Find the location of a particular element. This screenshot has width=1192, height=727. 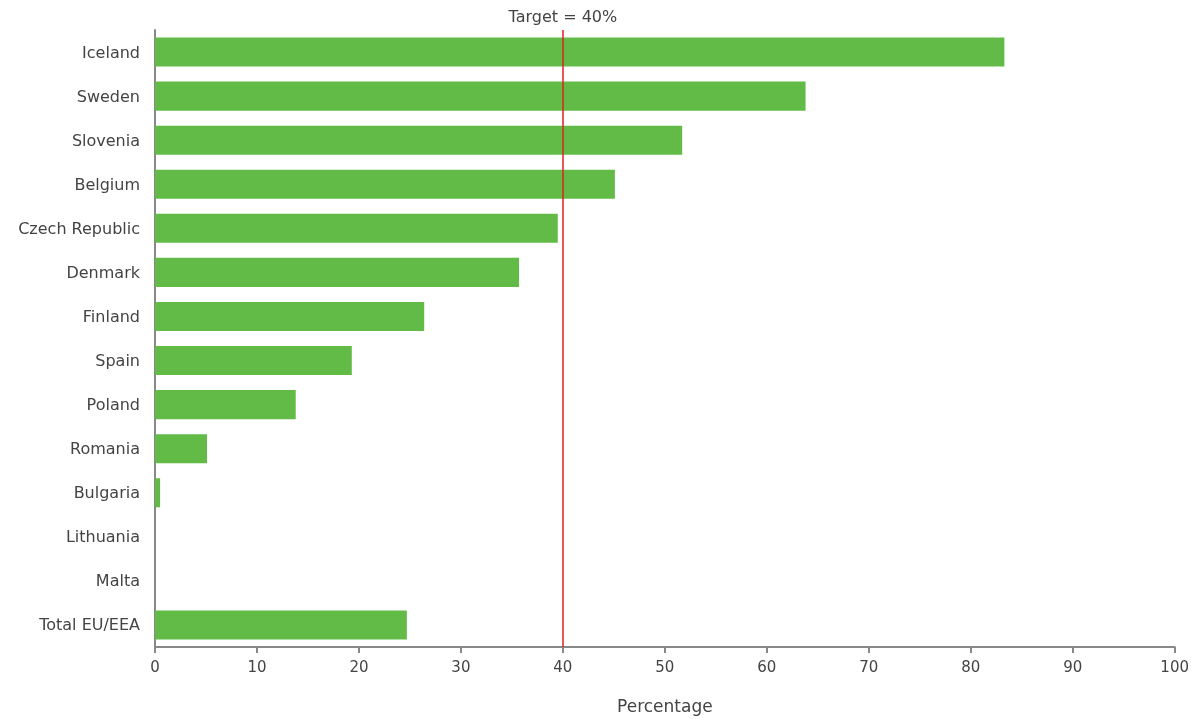

x-tick-label: 90 is located at coordinates (1073, 666).